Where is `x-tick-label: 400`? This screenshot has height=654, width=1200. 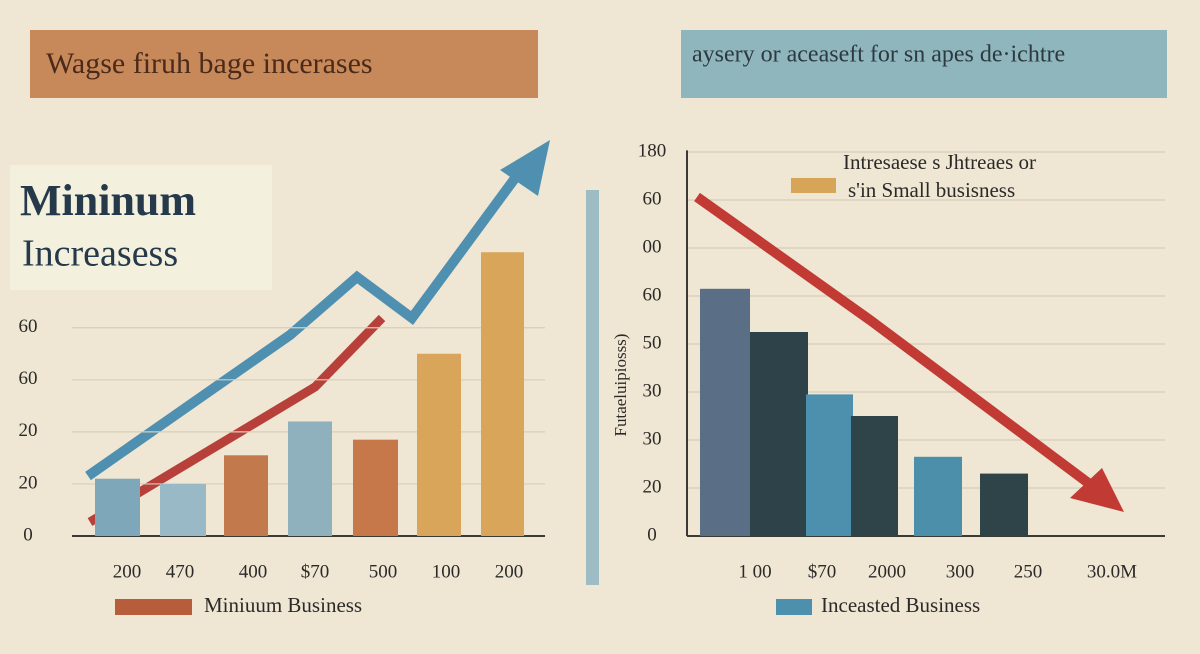 x-tick-label: 400 is located at coordinates (253, 571).